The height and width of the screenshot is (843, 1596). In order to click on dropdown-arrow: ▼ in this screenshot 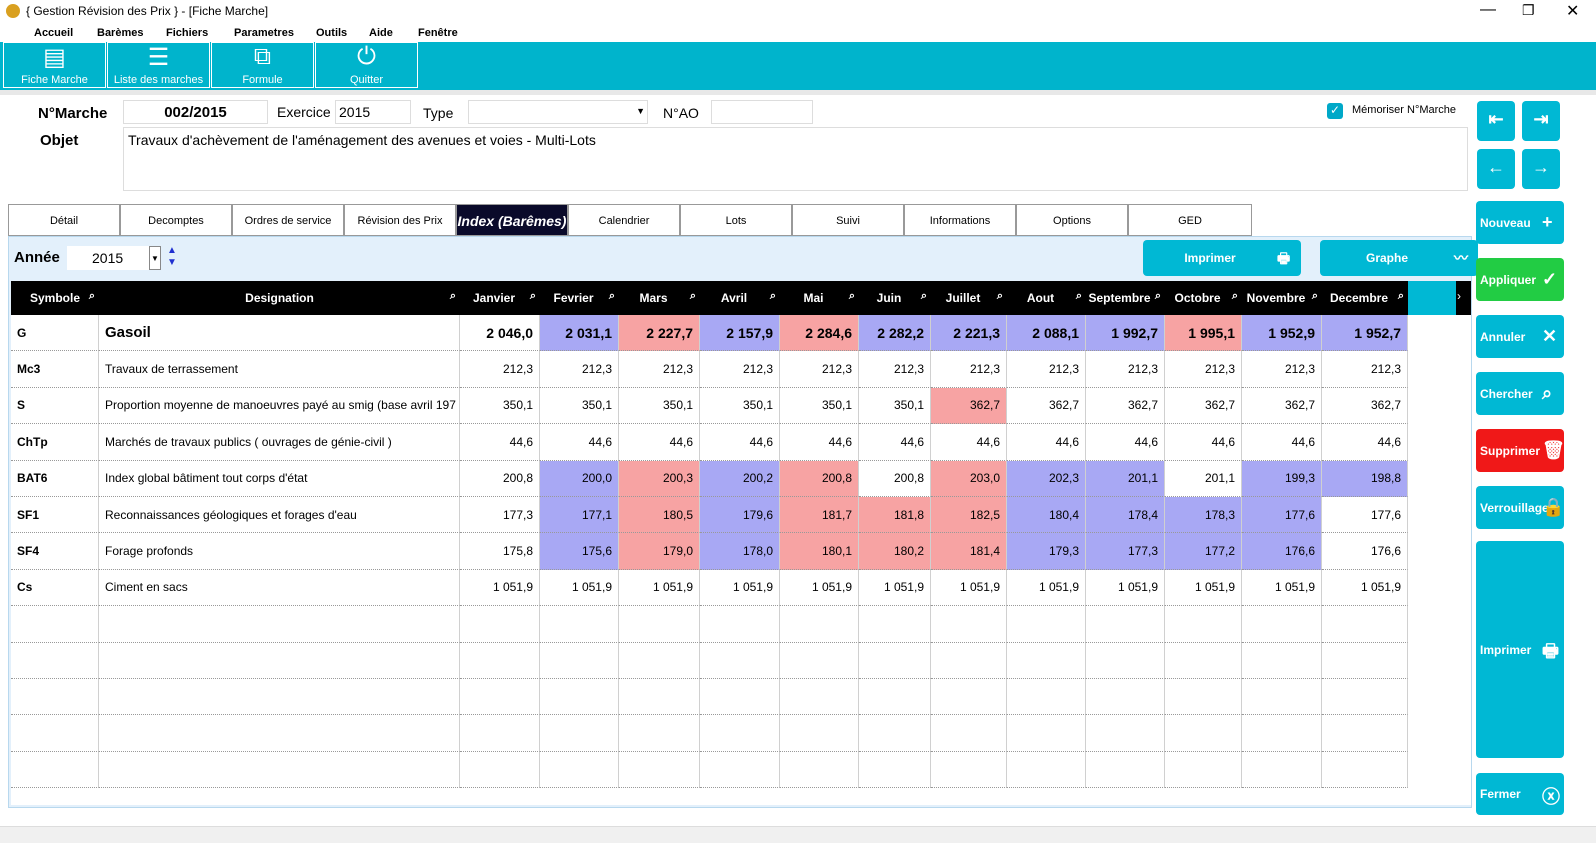, I will do `click(155, 258)`.